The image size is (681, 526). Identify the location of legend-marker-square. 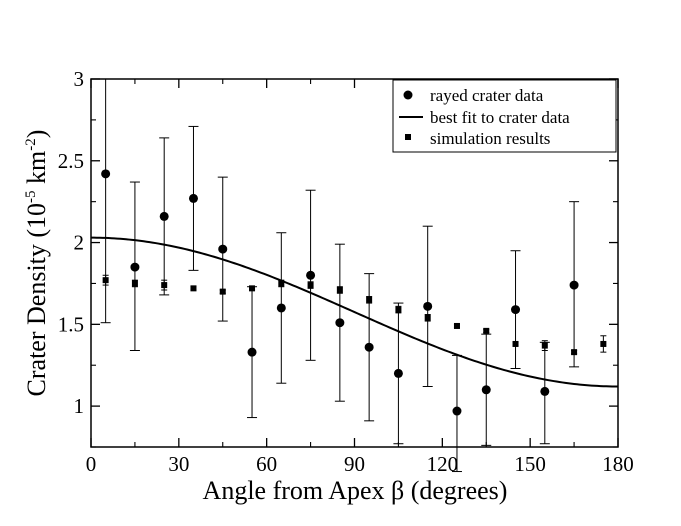
(408, 137).